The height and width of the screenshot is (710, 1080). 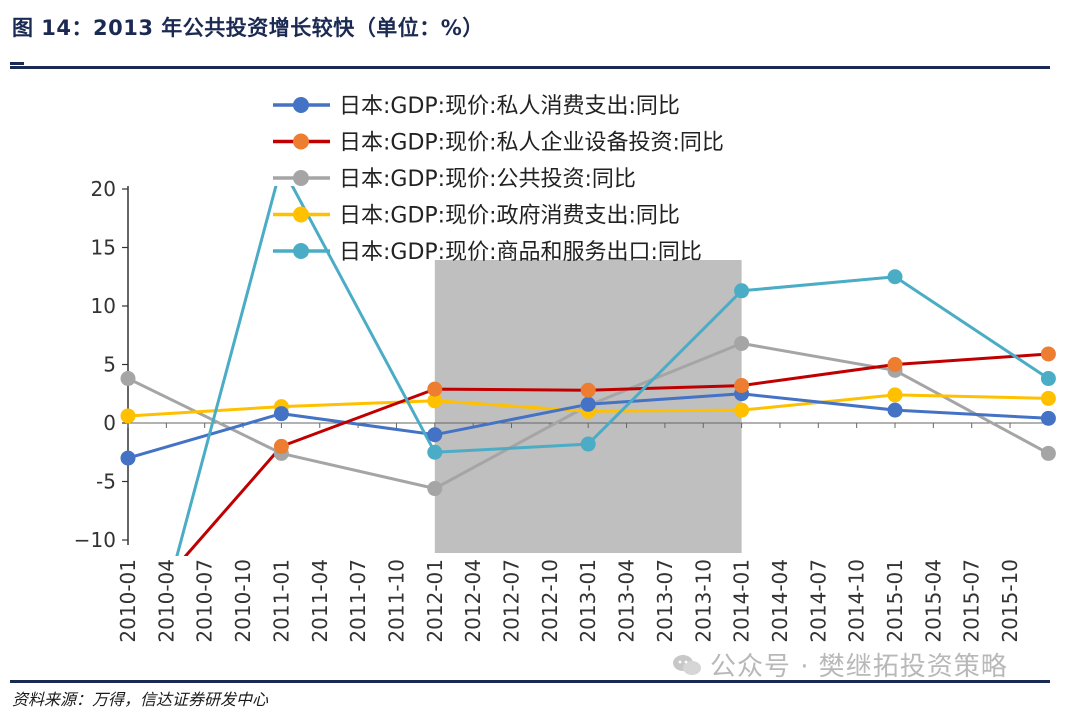 I want to click on x-tick-label: 2011-07, so click(x=358, y=601).